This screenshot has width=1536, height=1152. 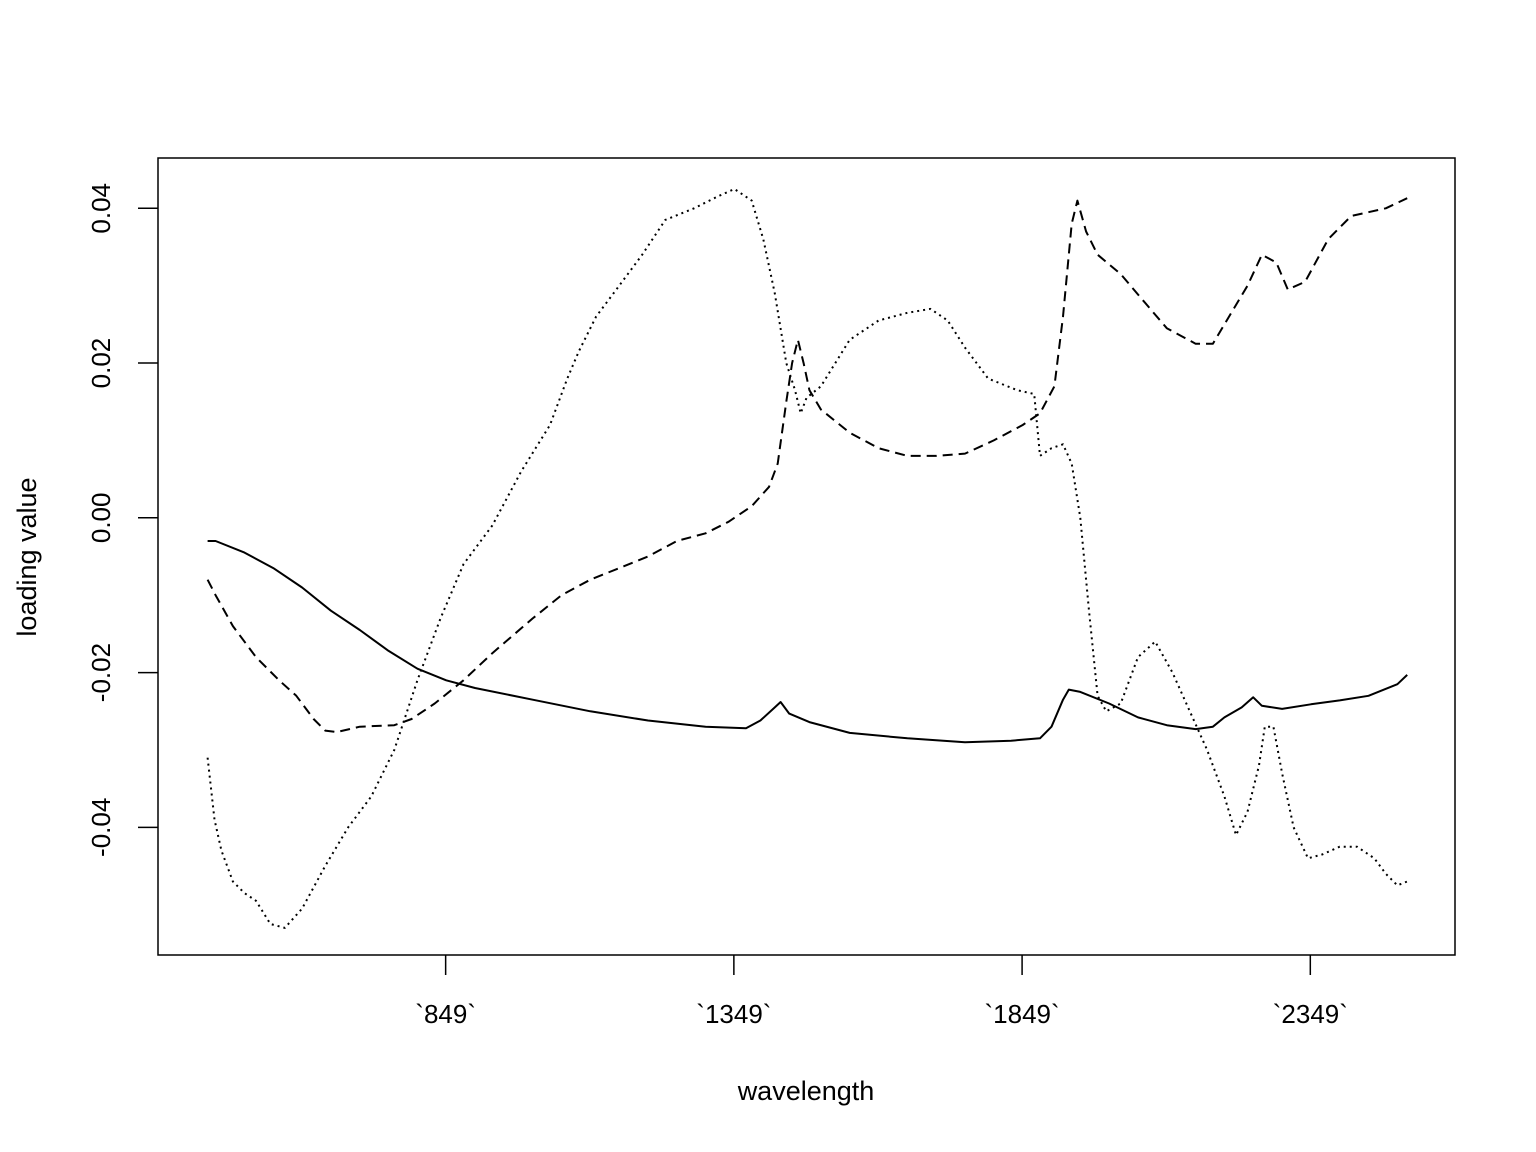 What do you see at coordinates (122, 520) in the screenshot?
I see `y-axis: -0.04 -0.02 0.00 0.02 0.04` at bounding box center [122, 520].